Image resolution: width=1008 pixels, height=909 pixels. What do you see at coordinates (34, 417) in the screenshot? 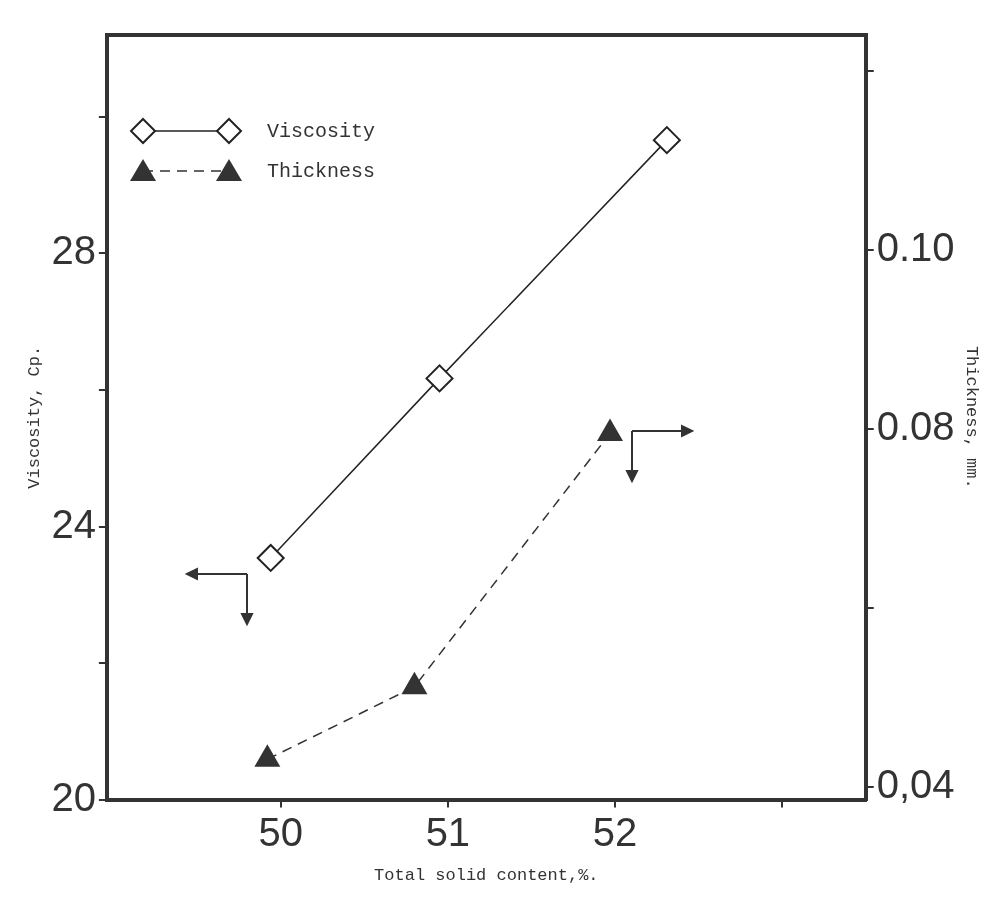
I see `y-axis-title: Viscosity, Cp.` at bounding box center [34, 417].